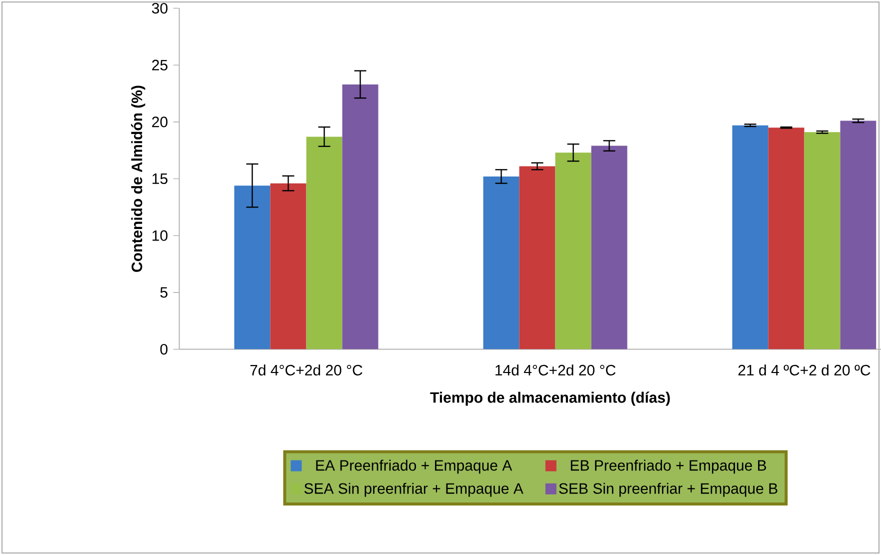 This screenshot has width=881, height=555. I want to click on y-tick-label: 30, so click(160, 8).